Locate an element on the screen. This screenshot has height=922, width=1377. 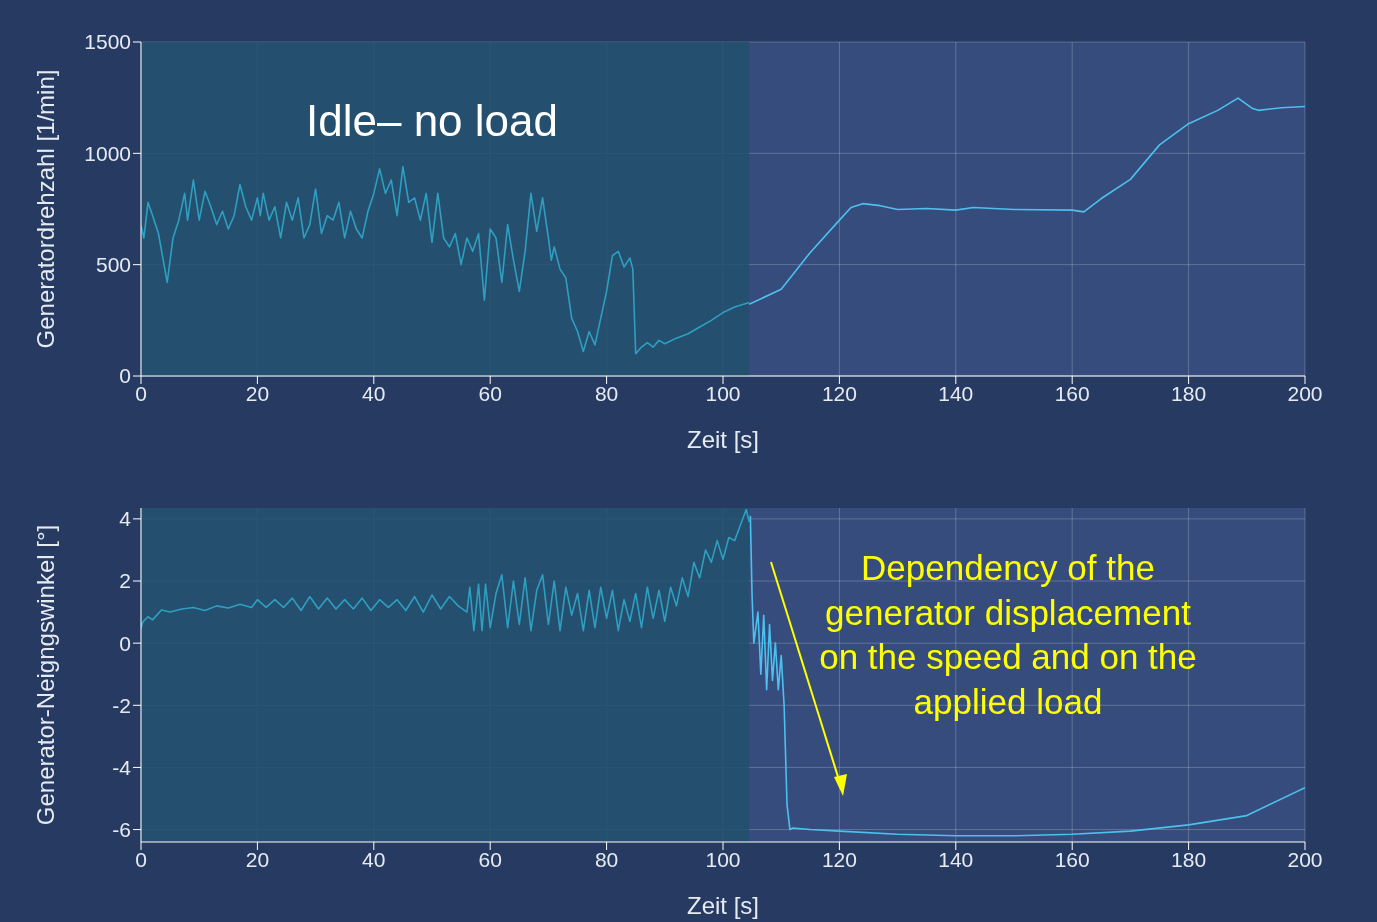
y-axis-title: Generator-Neigngswinkel [°] is located at coordinates (45, 675).